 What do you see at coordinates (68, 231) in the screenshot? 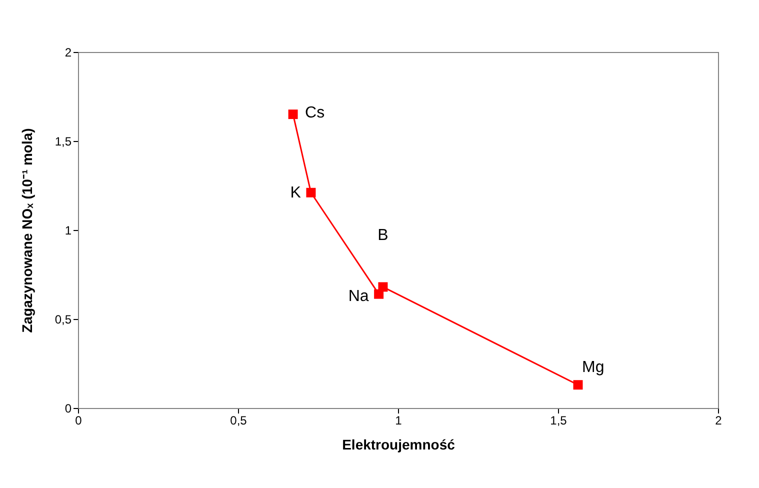
I see `y-tick-label: 1` at bounding box center [68, 231].